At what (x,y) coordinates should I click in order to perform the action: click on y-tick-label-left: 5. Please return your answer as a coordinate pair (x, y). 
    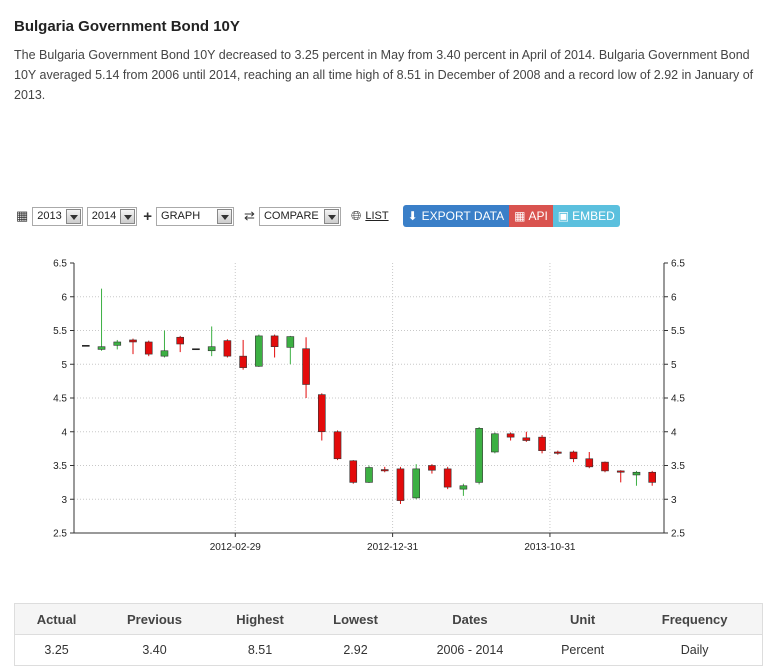
    Looking at the image, I should click on (64, 365).